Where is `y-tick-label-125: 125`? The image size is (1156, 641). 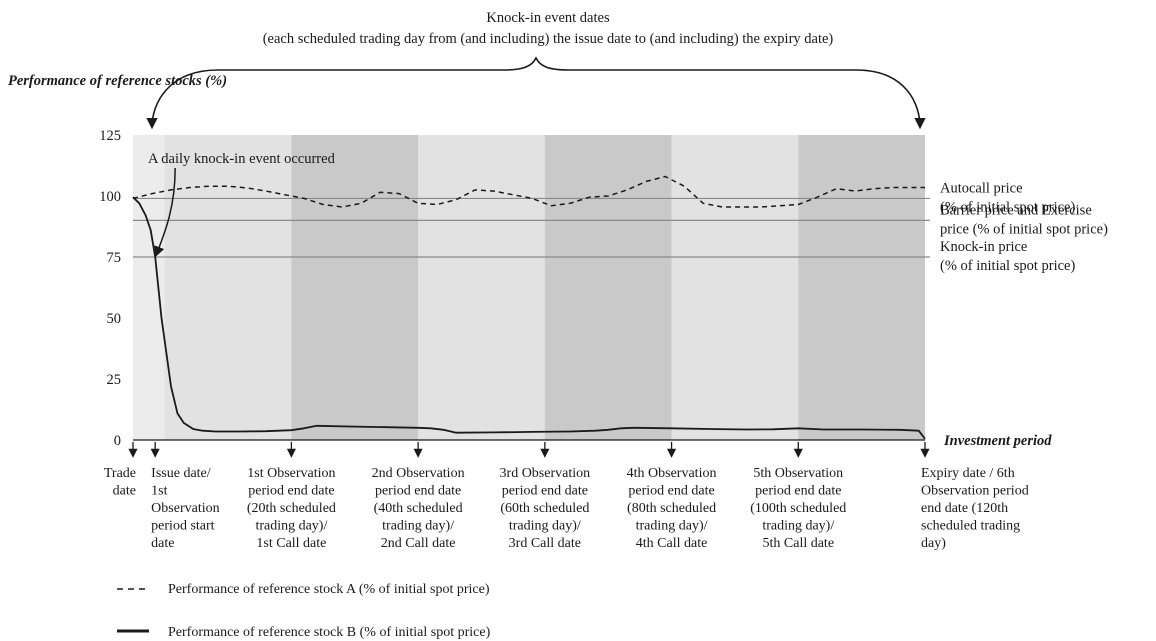
y-tick-label-125: 125 is located at coordinates (110, 136).